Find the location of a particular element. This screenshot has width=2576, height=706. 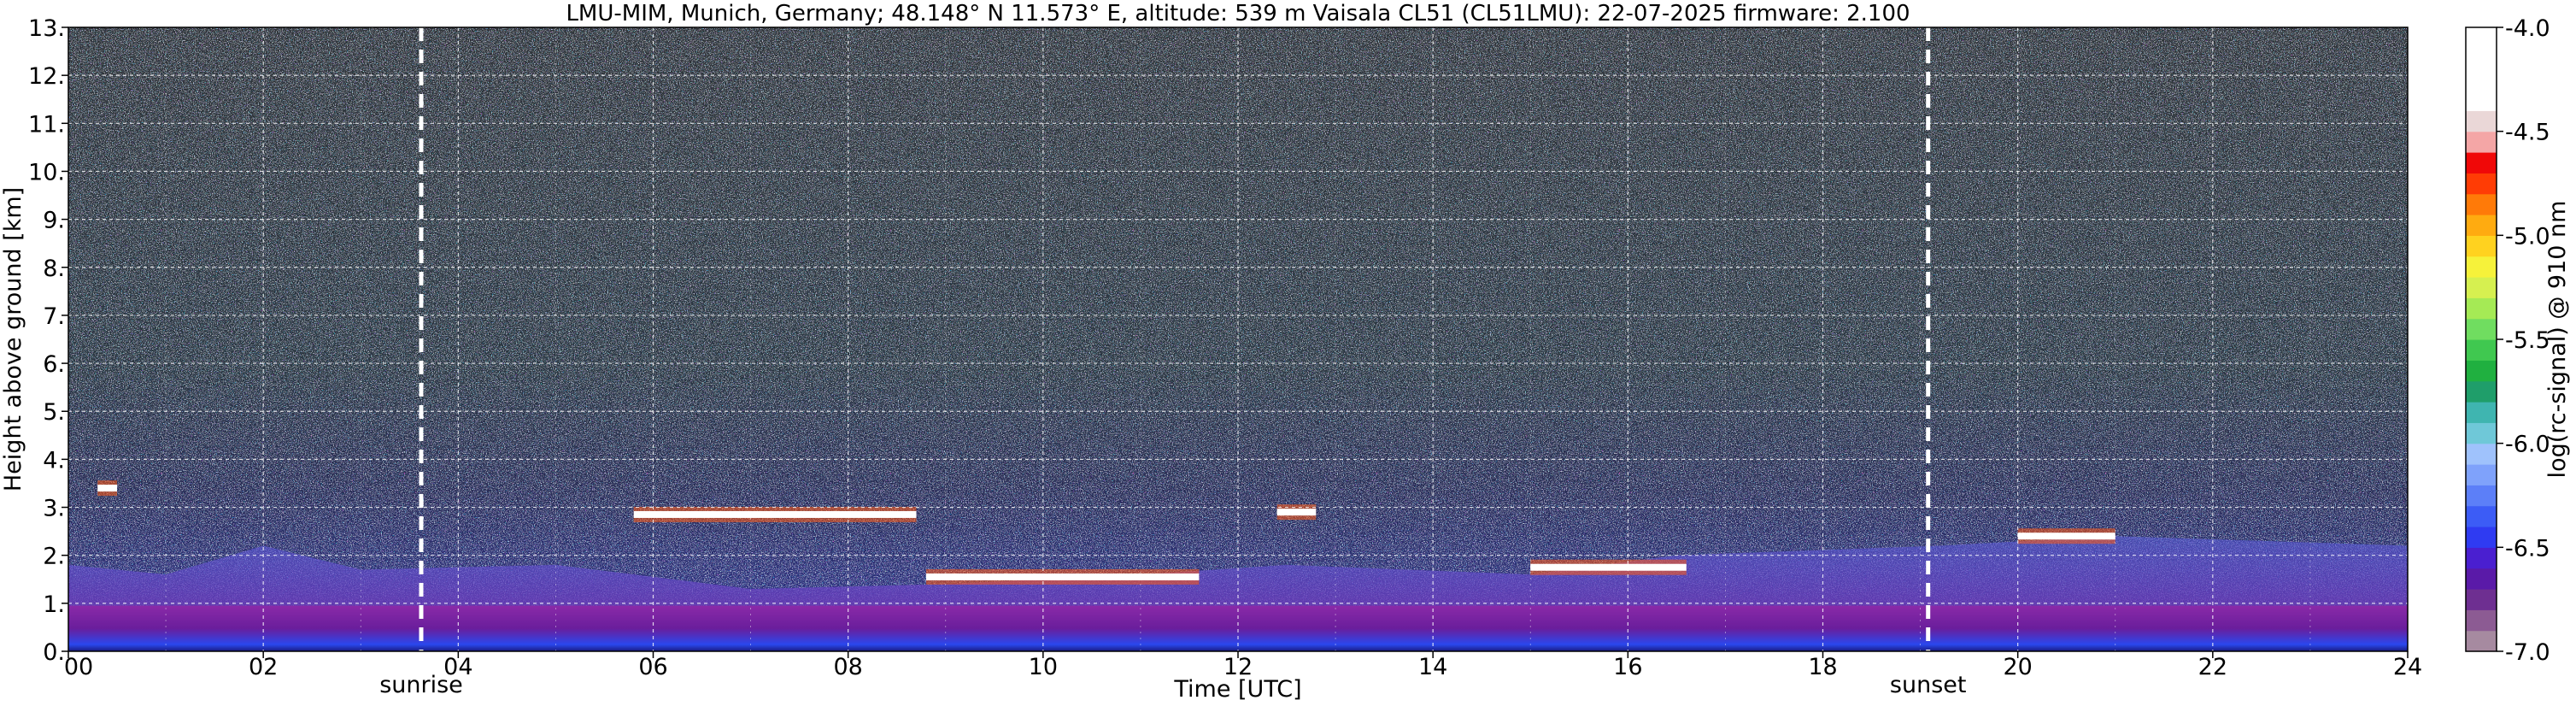

y-tick-label: 4. is located at coordinates (54, 460).